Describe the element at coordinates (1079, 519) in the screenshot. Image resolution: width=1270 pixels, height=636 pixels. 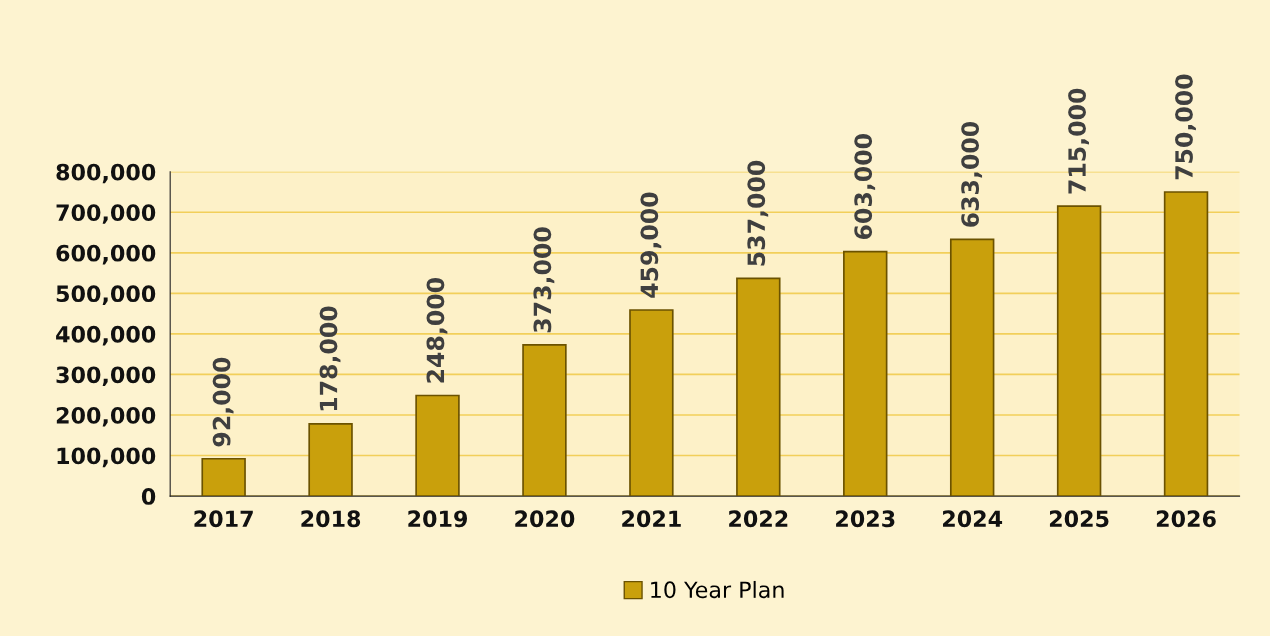
I see `x-tick-label: 2025` at that location.